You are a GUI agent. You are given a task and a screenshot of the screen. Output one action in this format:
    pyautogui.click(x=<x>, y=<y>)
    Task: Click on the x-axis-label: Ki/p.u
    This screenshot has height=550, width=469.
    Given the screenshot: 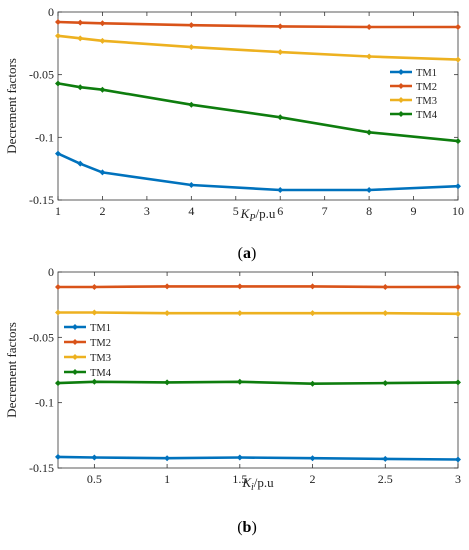 What is the action you would take?
    pyautogui.click(x=257, y=484)
    